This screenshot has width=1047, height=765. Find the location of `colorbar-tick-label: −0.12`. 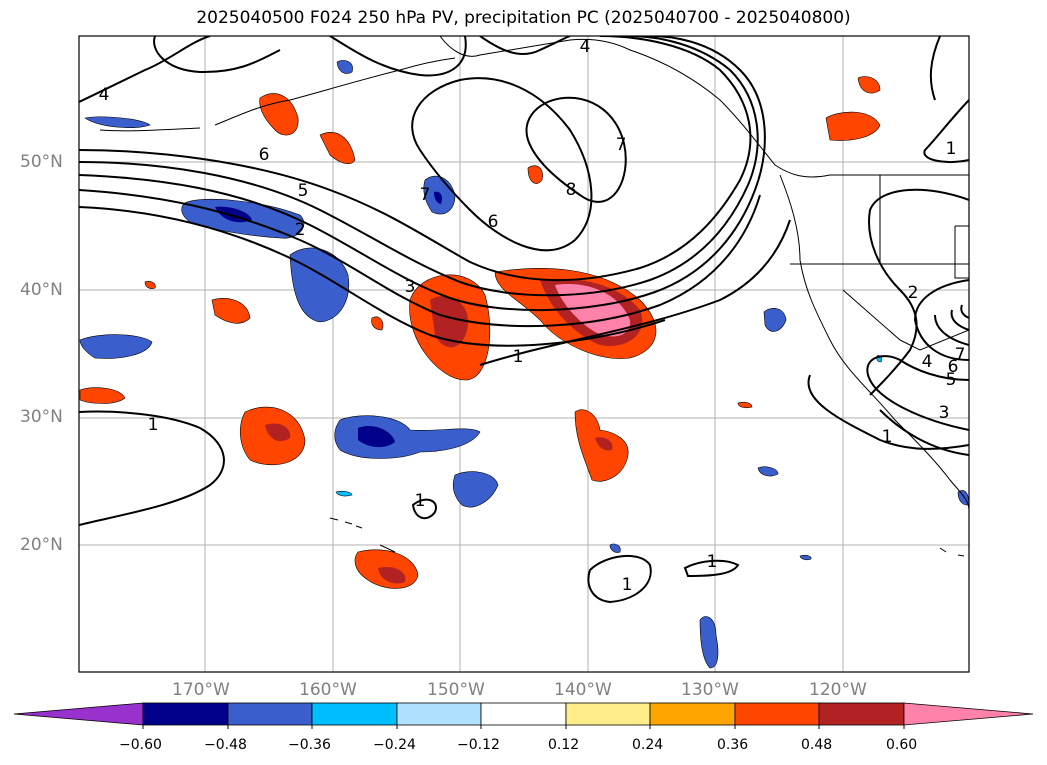

colorbar-tick-label: −0.12 is located at coordinates (478, 745).